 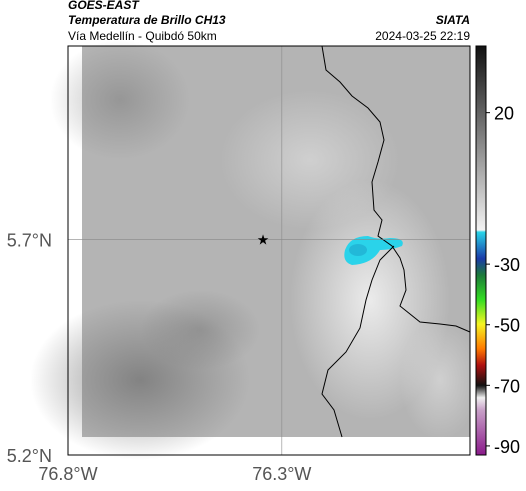 What do you see at coordinates (507, 447) in the screenshot?
I see `colorbar-tick-label: -90` at bounding box center [507, 447].